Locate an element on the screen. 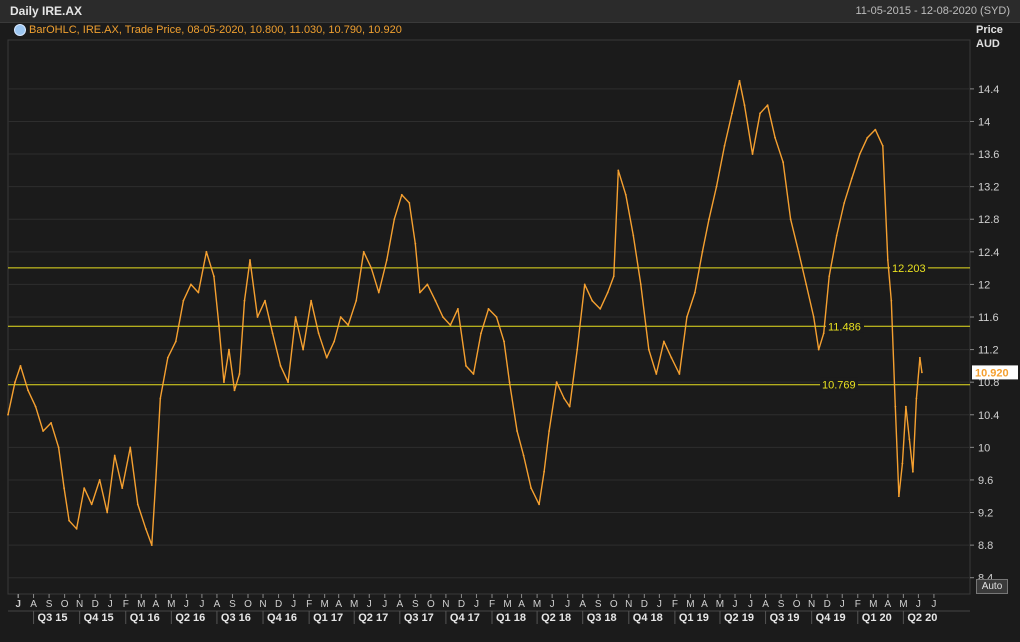 This screenshot has width=1020, height=642. y-axis-title: Price is located at coordinates (989, 30).